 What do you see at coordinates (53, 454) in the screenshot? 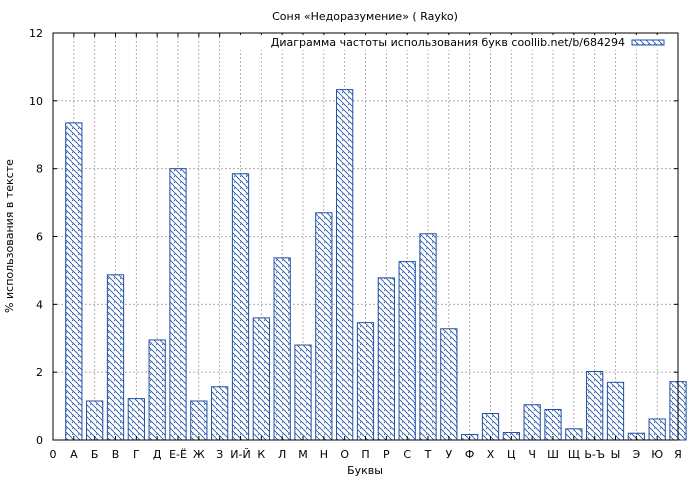
I see `x-tick-label: 0` at bounding box center [53, 454].